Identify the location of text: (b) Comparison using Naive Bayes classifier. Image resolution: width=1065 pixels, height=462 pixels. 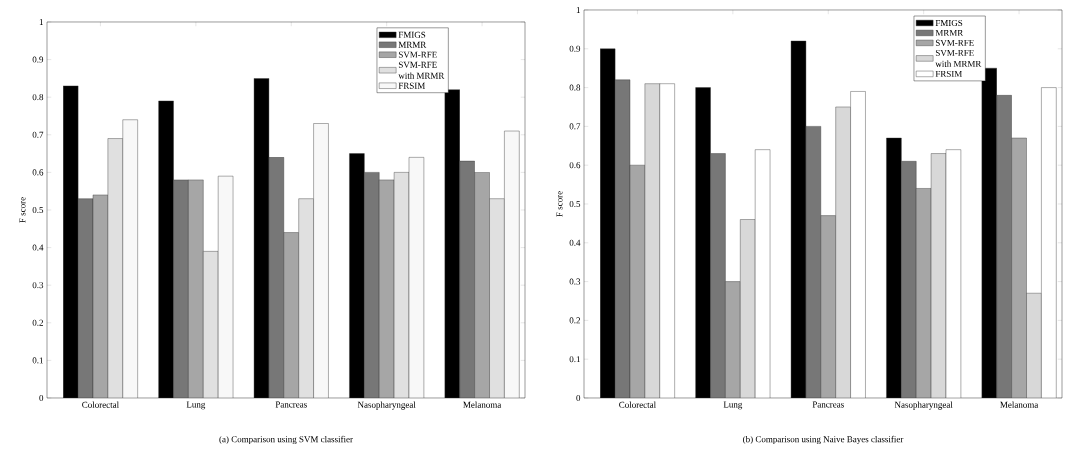
(823, 440).